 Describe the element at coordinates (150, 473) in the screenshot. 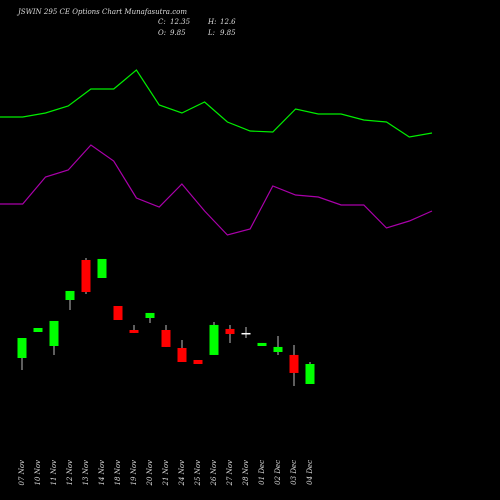

I see `x-tick-label: 20 Nov` at that location.